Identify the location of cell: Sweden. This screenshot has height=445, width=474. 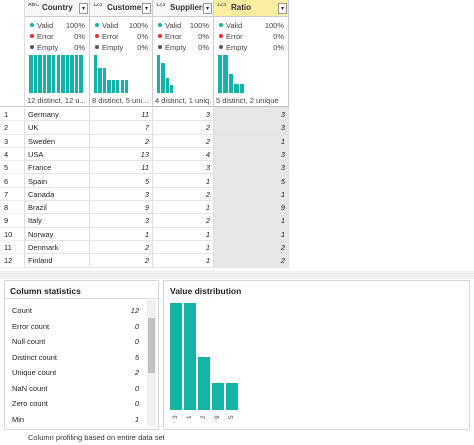
(57, 141).